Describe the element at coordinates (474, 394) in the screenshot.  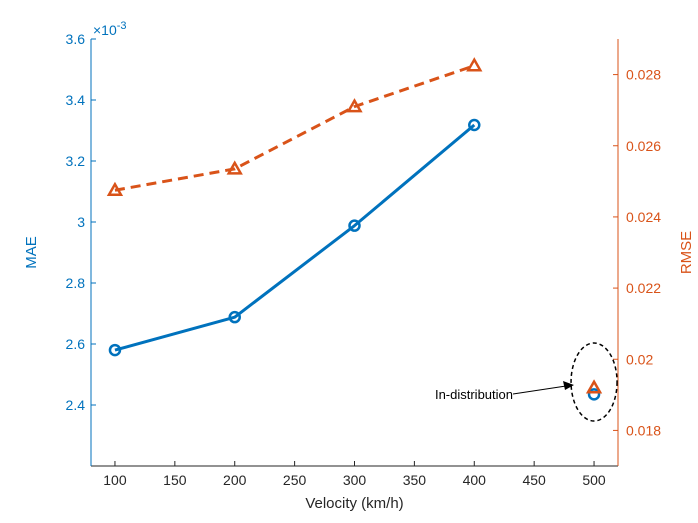
I see `annotation-label: In-distribution` at that location.